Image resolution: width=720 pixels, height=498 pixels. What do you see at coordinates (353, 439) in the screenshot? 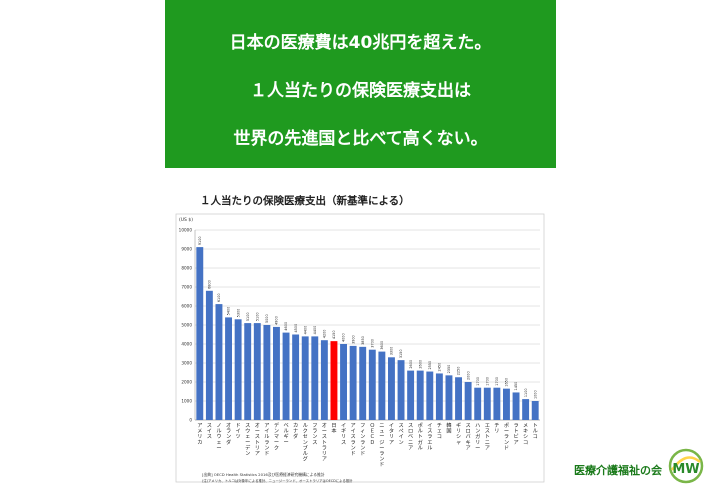
I see `x-tick-label: アイスランド` at bounding box center [353, 439].